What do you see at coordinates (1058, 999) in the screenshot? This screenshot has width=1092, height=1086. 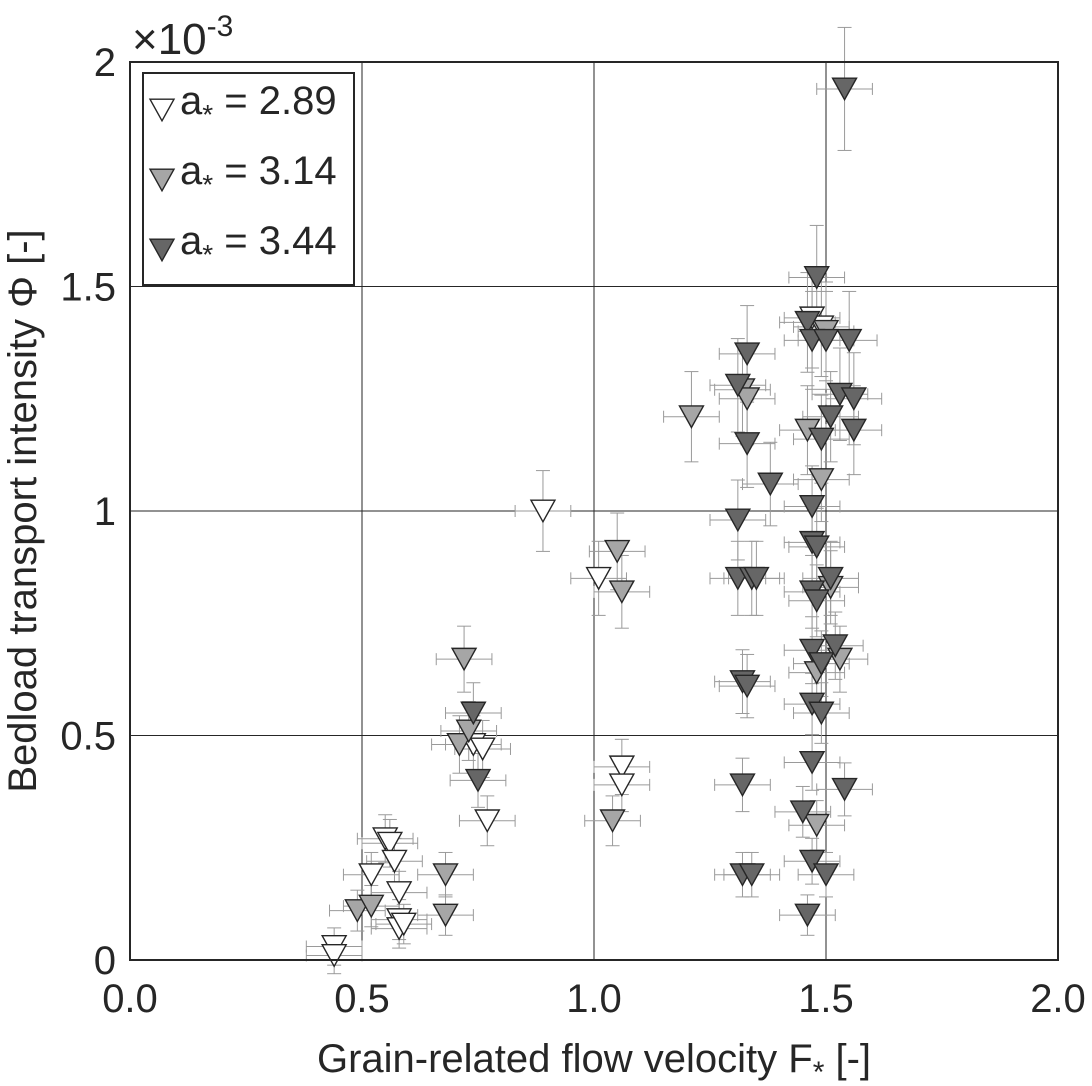 I see `x-tick-label: 2.0` at bounding box center [1058, 999].